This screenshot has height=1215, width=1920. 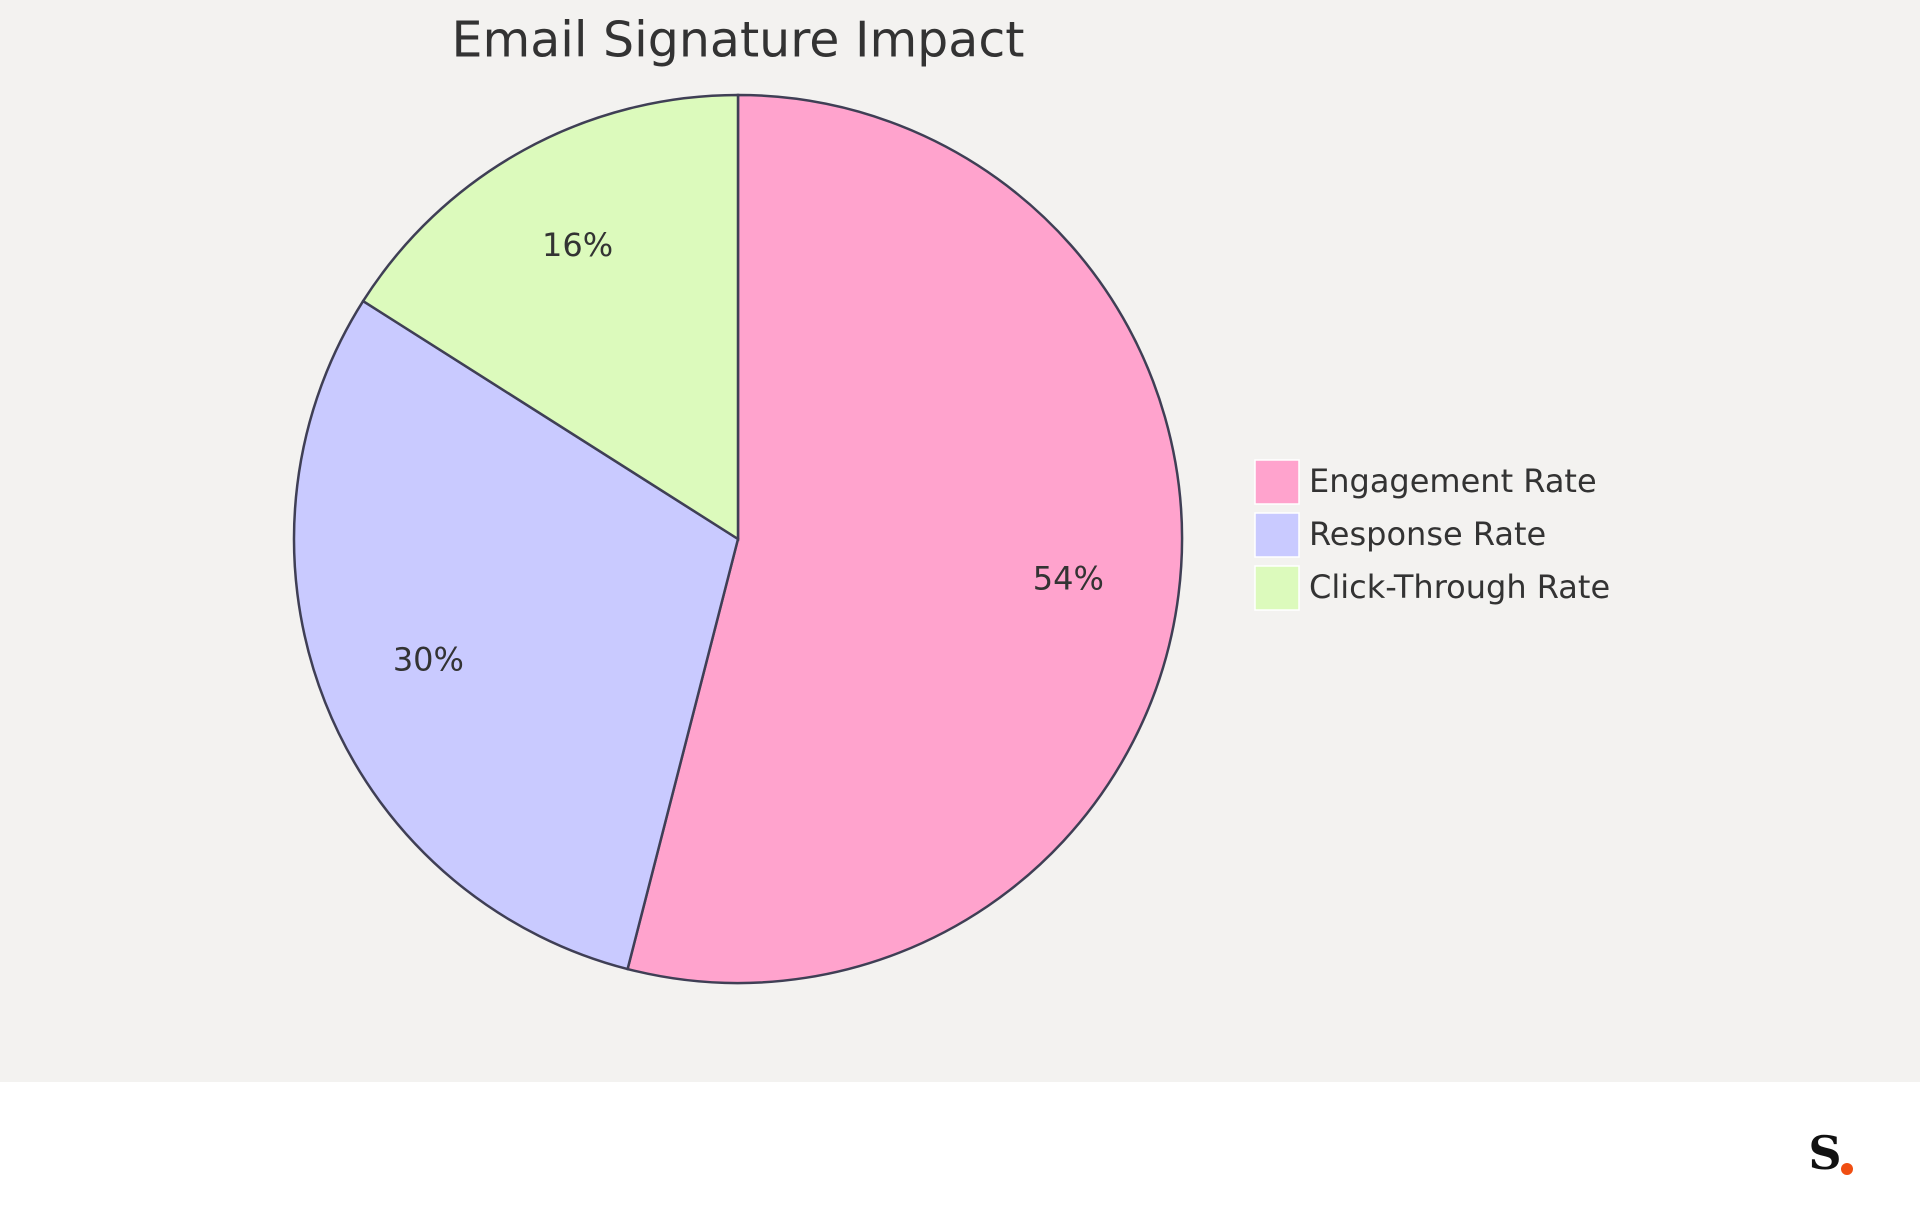 What do you see at coordinates (428, 660) in the screenshot?
I see `data-label: 30%` at bounding box center [428, 660].